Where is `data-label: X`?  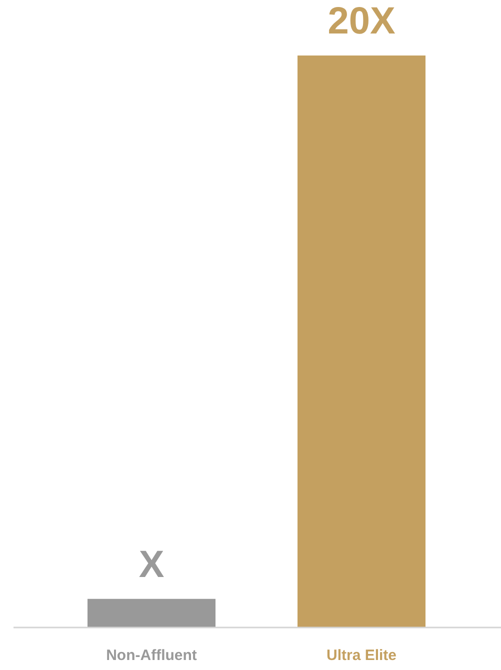 data-label: X is located at coordinates (151, 565).